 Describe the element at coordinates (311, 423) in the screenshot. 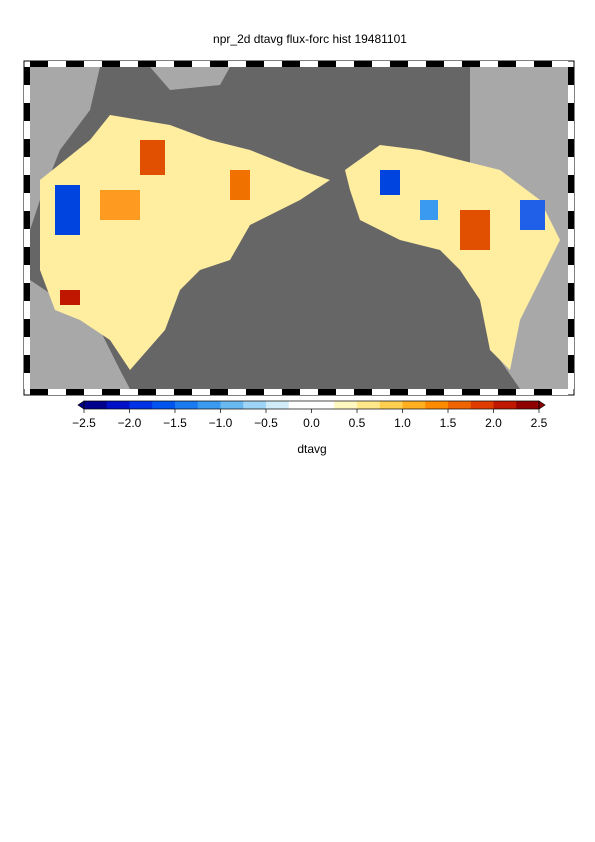

I see `colorbar-tick-label: 0.0` at that location.